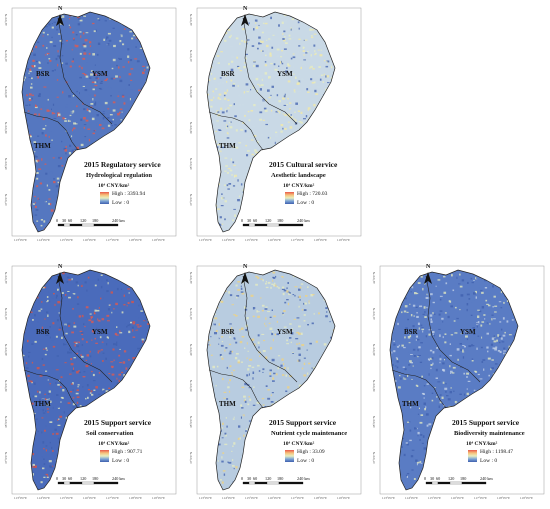 This screenshot has height=509, width=550. I want to click on longitude-tick: 116°0'0"E, so click(274, 240).